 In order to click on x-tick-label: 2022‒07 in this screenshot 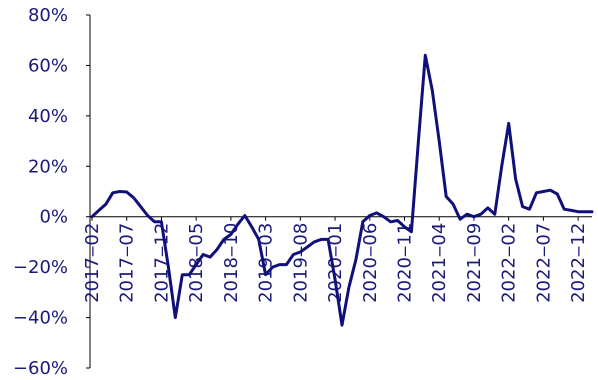, I will do `click(543, 263)`.